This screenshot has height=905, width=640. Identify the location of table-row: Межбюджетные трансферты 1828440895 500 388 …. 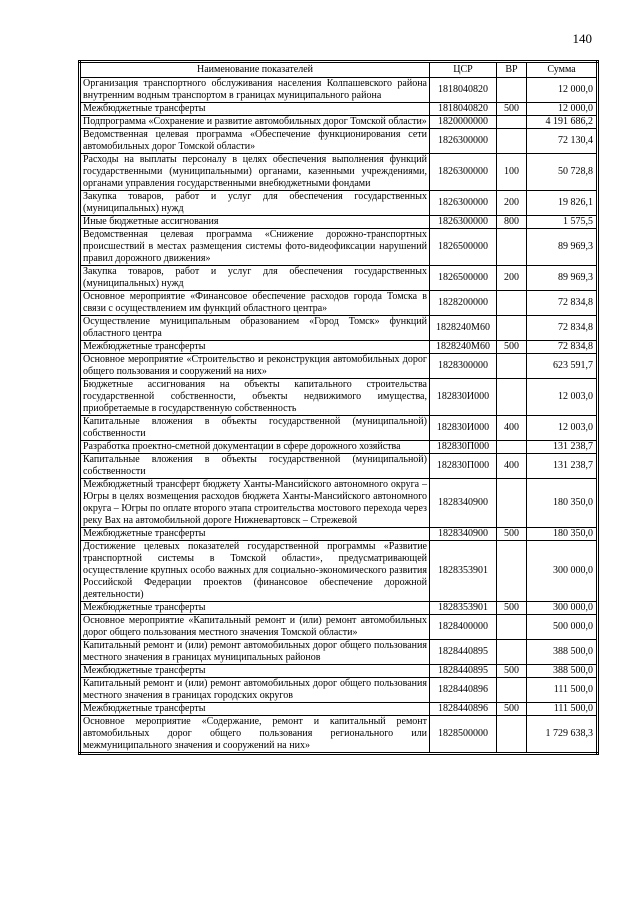
(338, 671).